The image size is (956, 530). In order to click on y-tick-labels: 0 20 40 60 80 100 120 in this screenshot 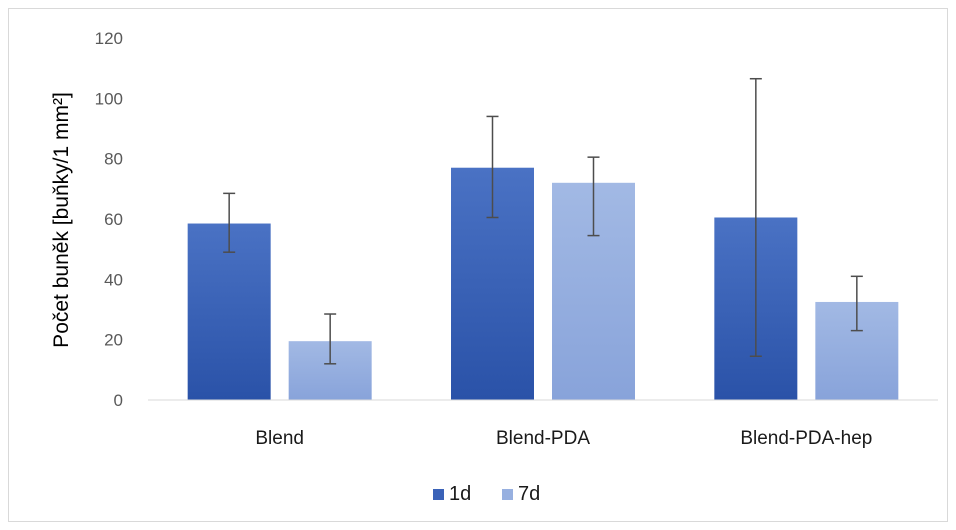, I will do `click(109, 219)`.